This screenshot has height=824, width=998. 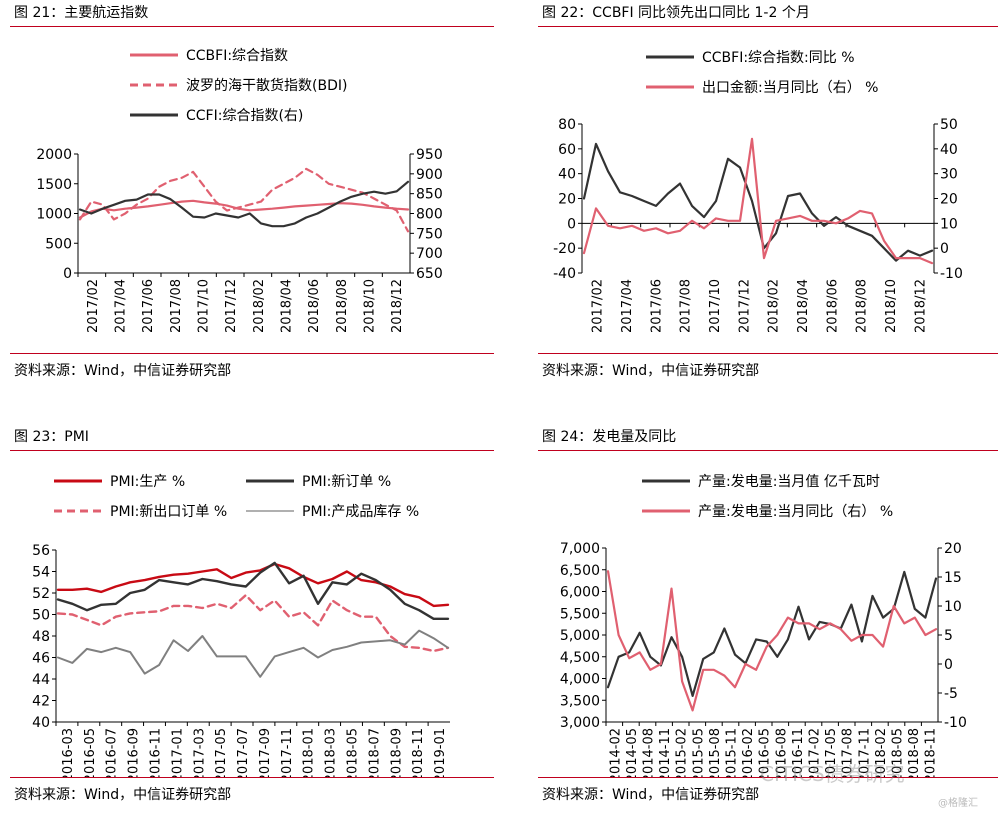 I want to click on y-tick-label: 1000, so click(x=54, y=215).